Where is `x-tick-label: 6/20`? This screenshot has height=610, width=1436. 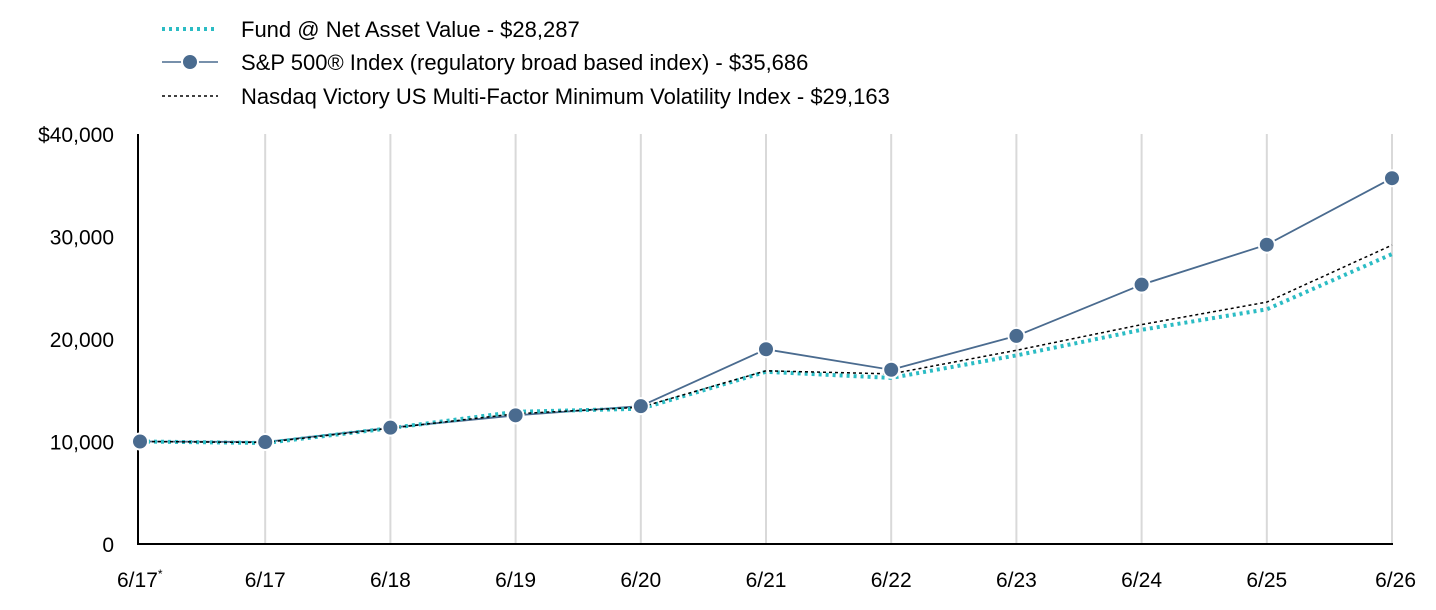 x-tick-label: 6/20 is located at coordinates (640, 580).